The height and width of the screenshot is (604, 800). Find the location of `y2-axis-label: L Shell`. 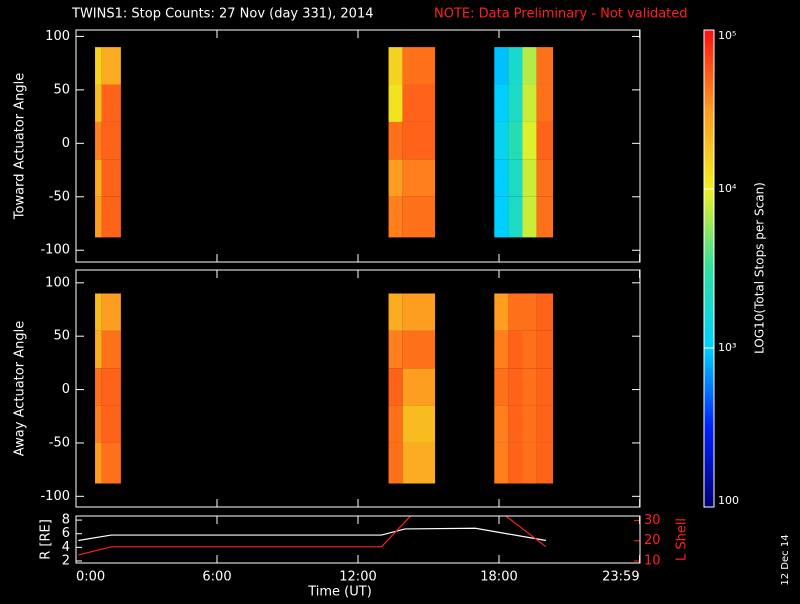

y2-axis-label: L Shell is located at coordinates (682, 539).